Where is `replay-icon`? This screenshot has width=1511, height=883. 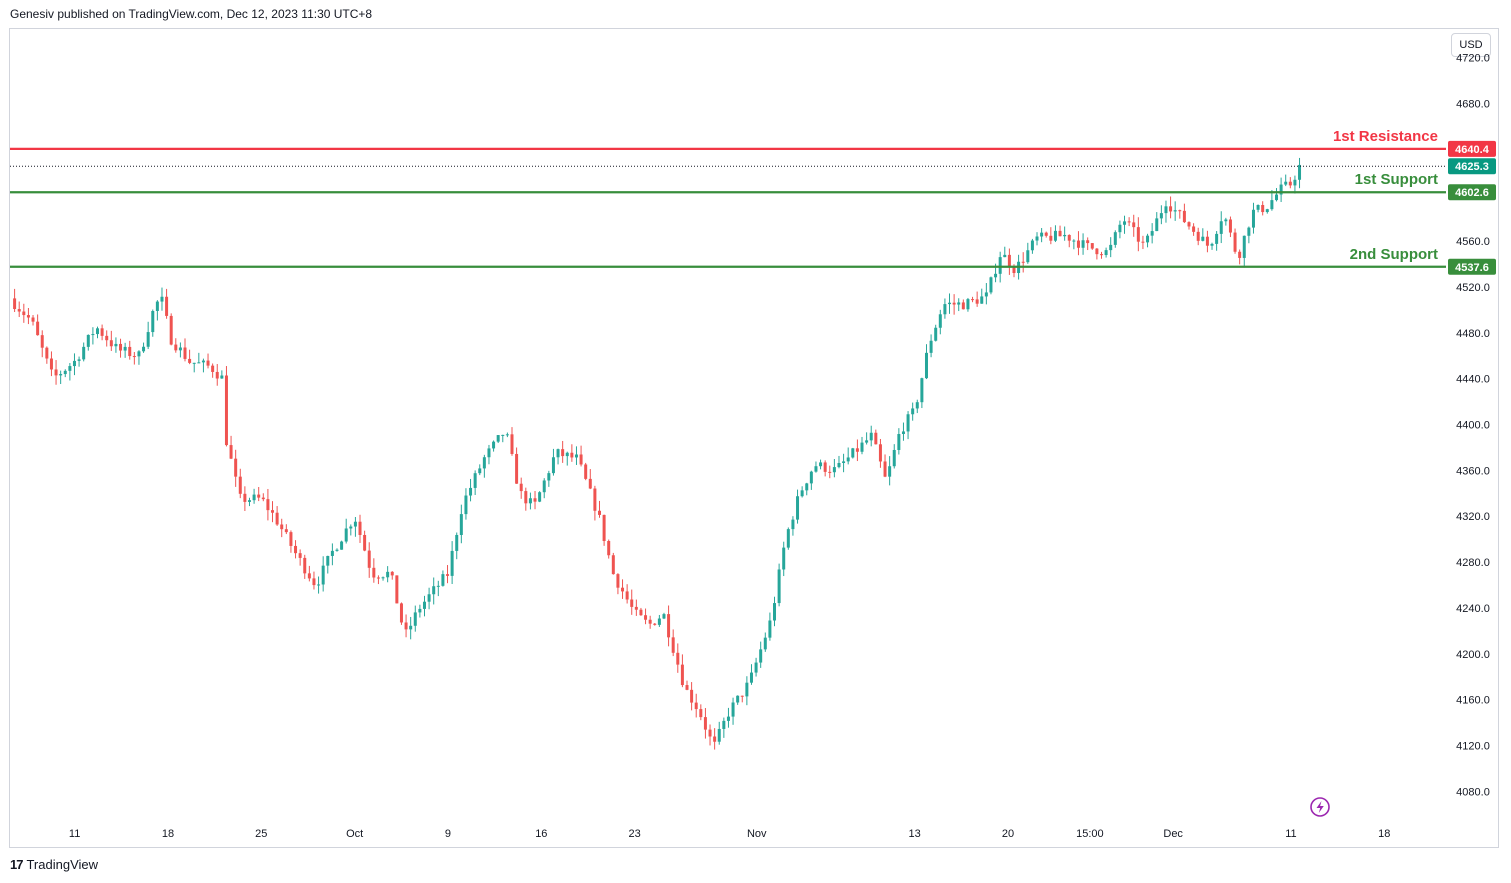
replay-icon is located at coordinates (1320, 807).